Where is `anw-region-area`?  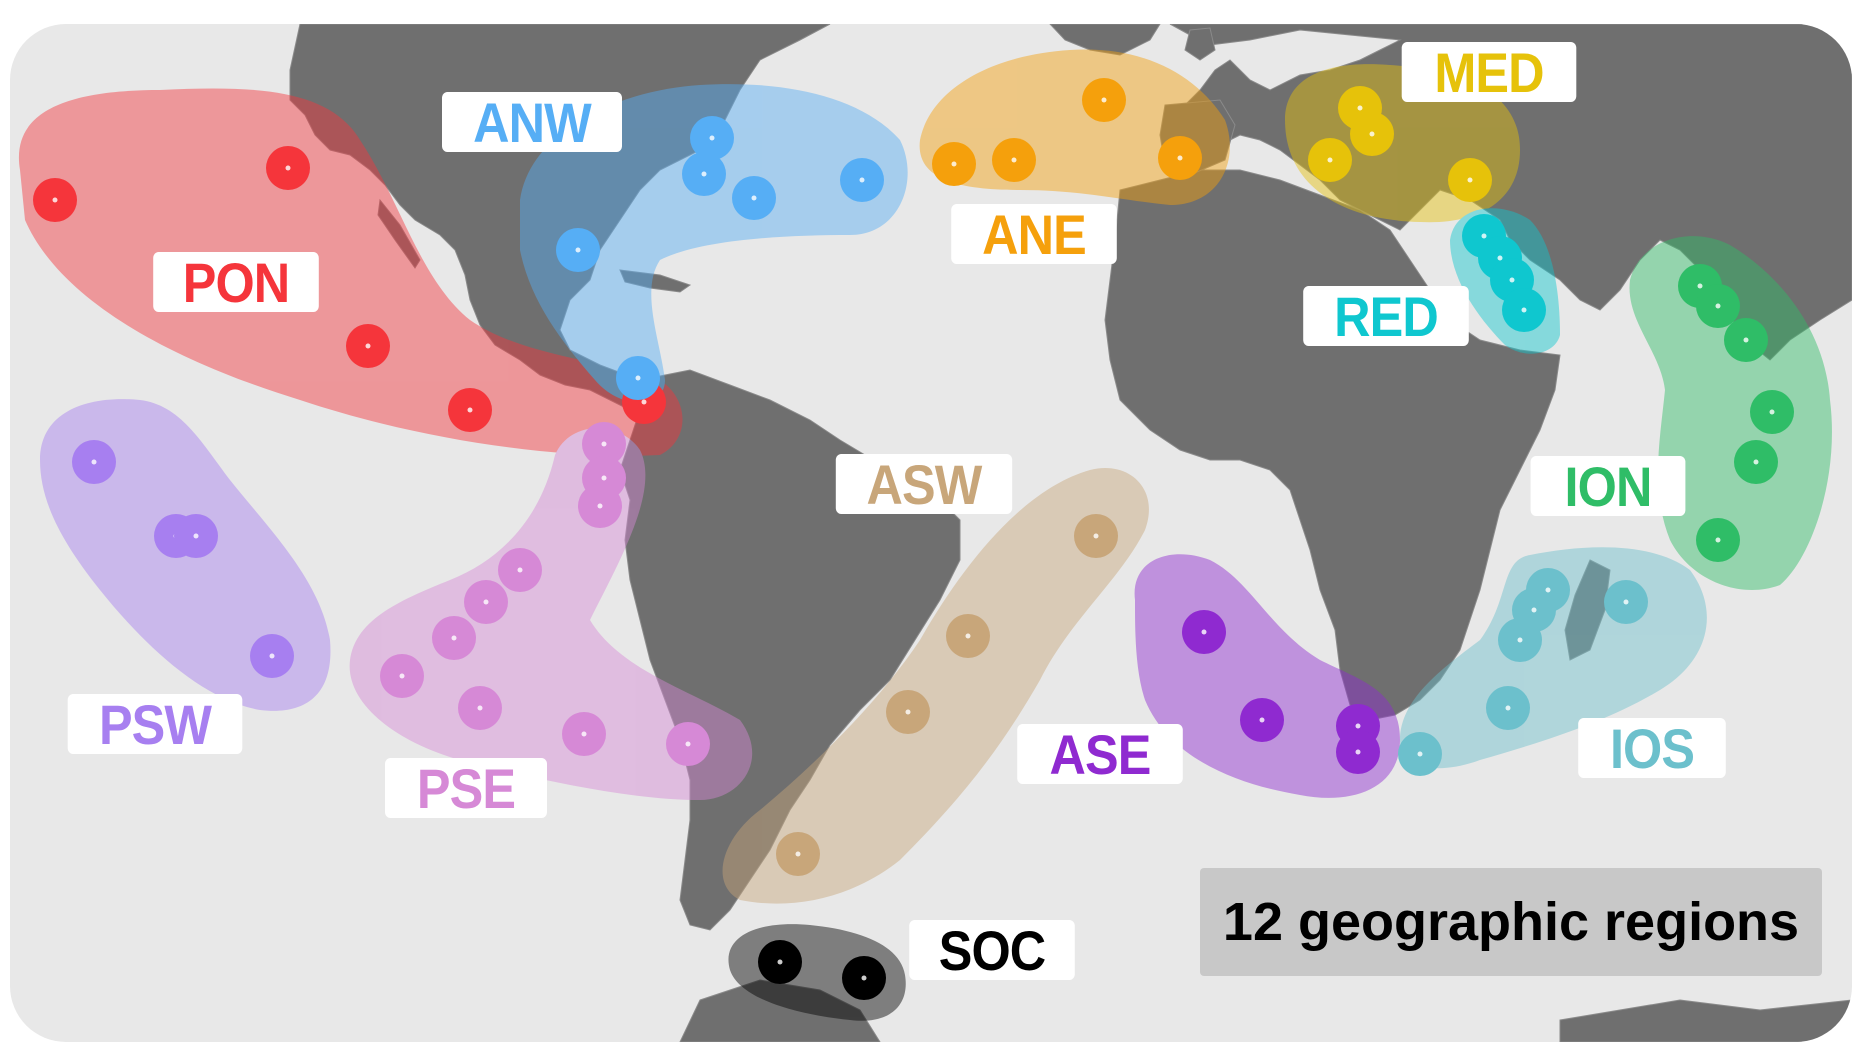
anw-region-area is located at coordinates (714, 243).